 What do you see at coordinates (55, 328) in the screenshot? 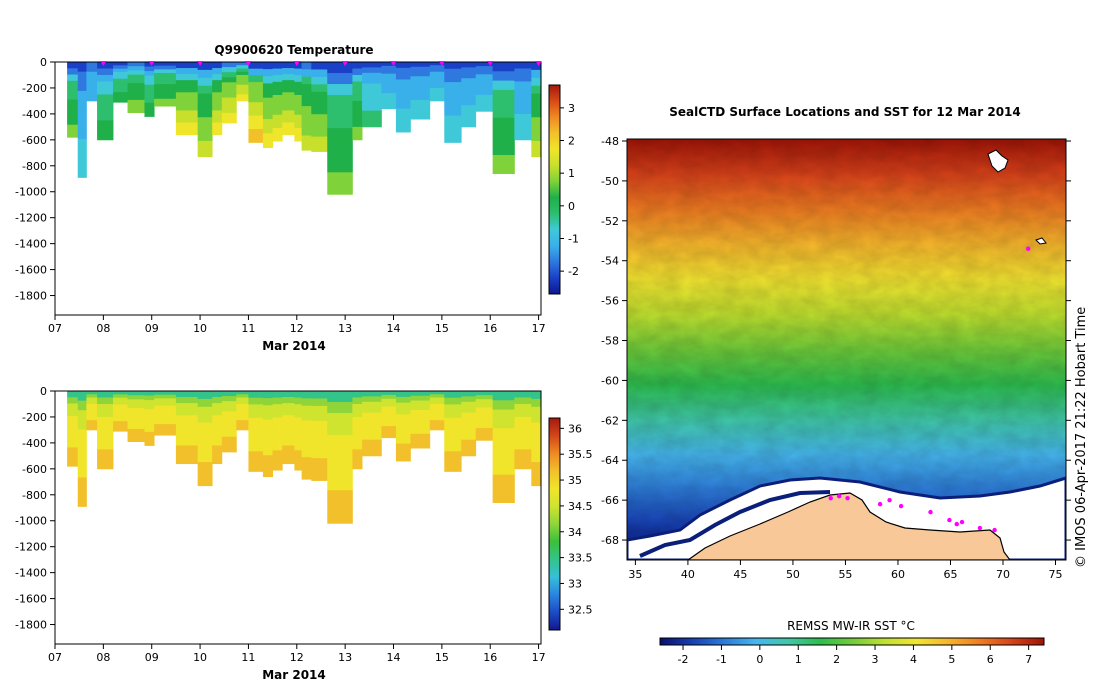
I see `x-tick-label: 07` at bounding box center [55, 328].